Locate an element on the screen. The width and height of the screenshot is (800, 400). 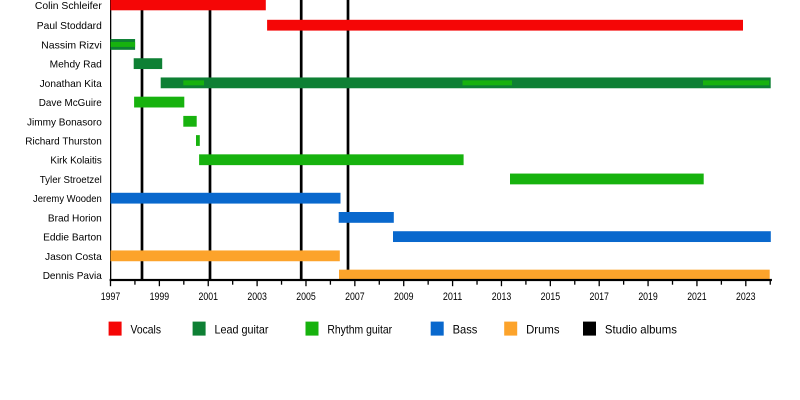
svg-text: Mehdy Rad is located at coordinates (76, 65).